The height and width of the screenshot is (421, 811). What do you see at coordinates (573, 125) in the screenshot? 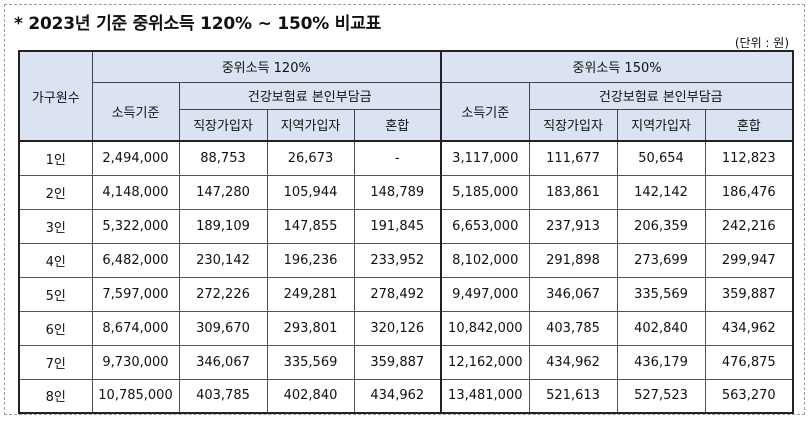
I see `header-employee-150: 직장가입자` at bounding box center [573, 125].